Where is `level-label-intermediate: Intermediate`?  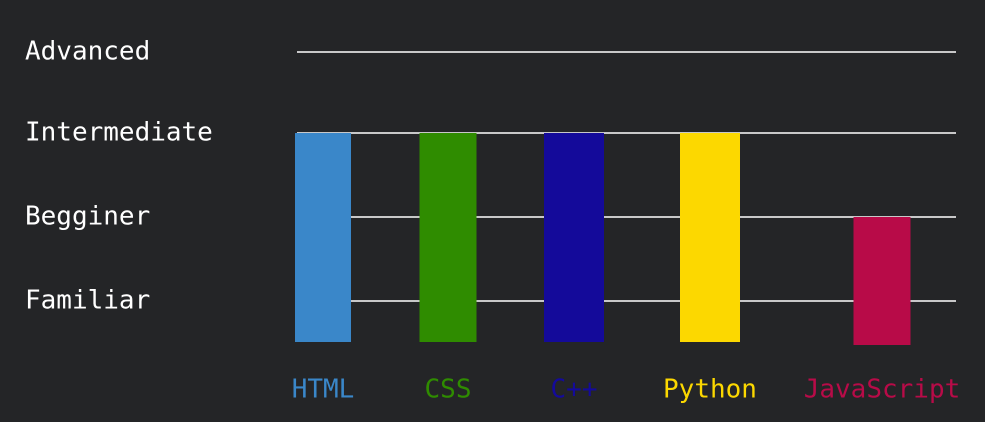
level-label-intermediate: Intermediate is located at coordinates (119, 133).